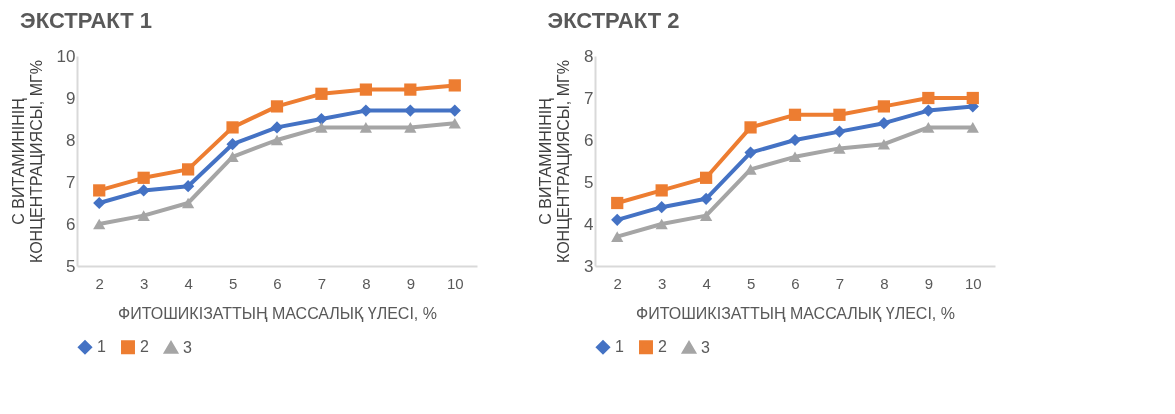 This screenshot has height=414, width=1175. I want to click on chart-title: ЭКСТРАКТ 2, so click(613, 20).